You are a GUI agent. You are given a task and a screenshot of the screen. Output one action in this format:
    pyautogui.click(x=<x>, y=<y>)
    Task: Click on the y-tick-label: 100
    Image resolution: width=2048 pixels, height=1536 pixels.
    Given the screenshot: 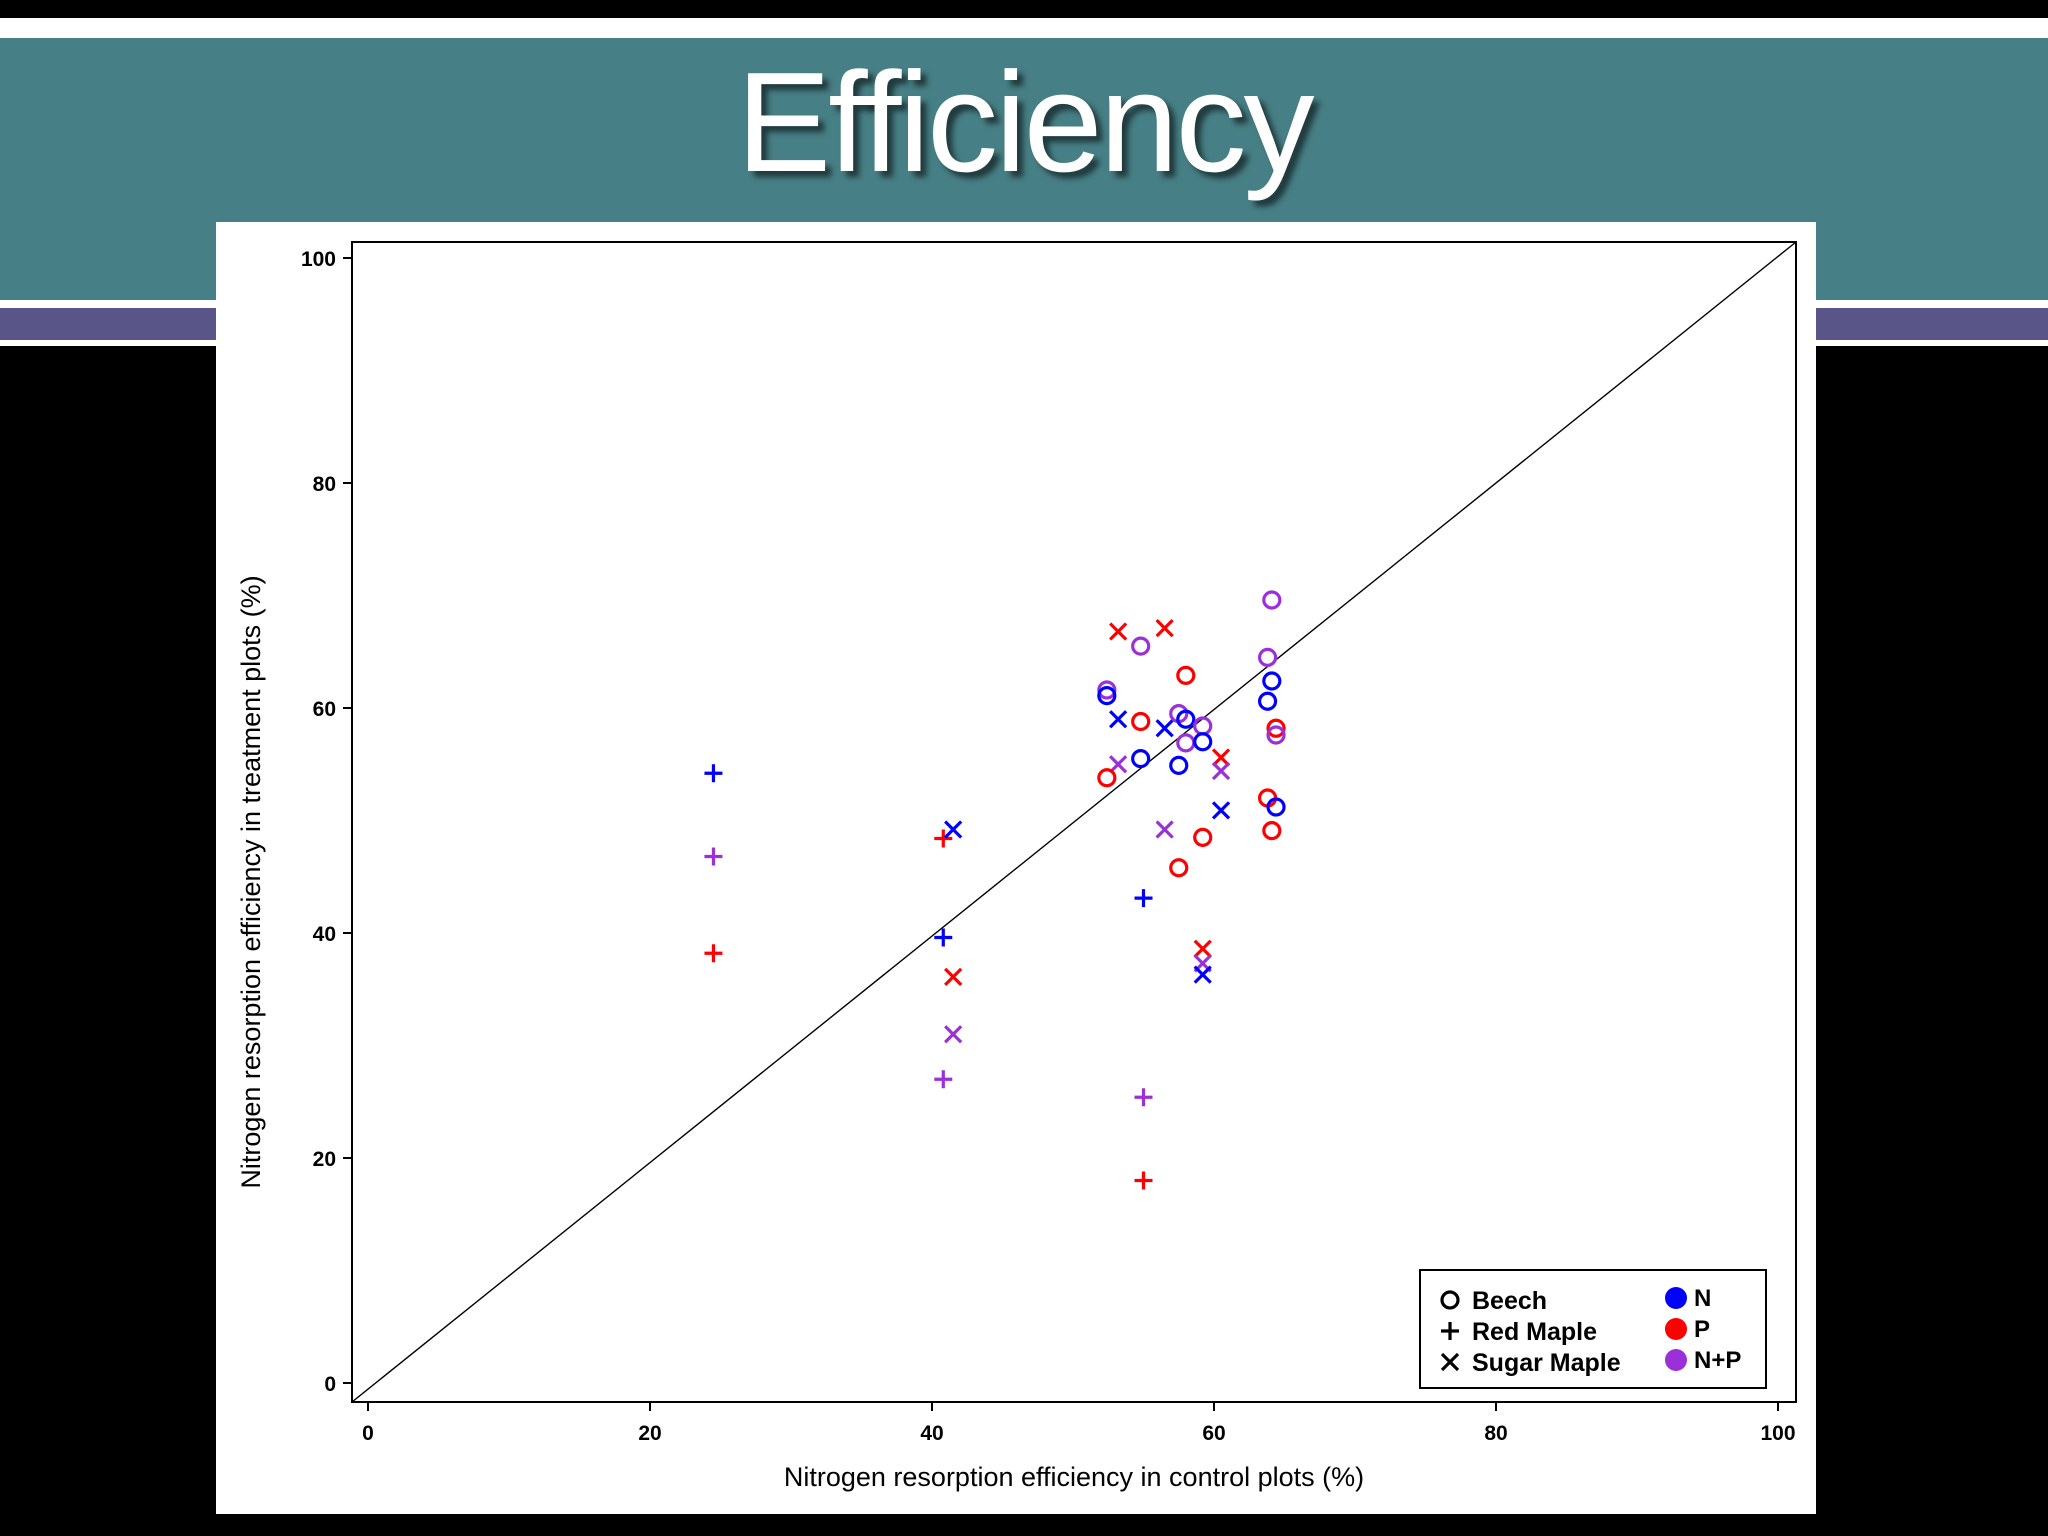 What is the action you would take?
    pyautogui.click(x=318, y=259)
    